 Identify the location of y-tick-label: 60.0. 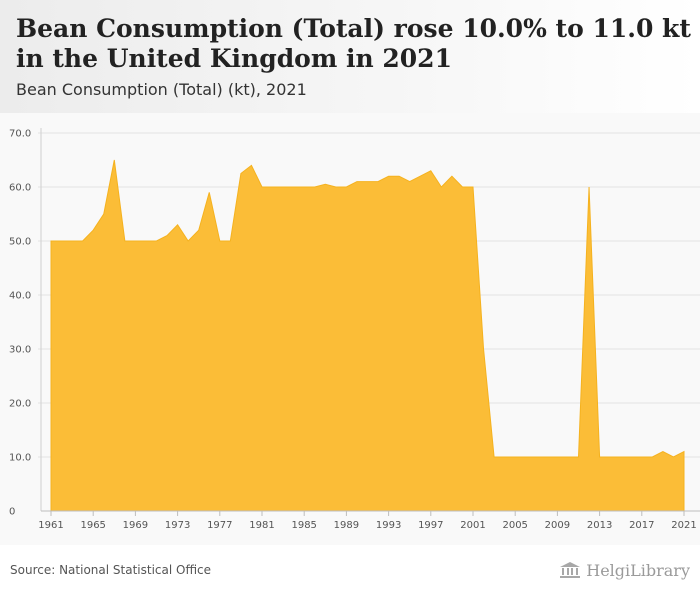
(20, 188).